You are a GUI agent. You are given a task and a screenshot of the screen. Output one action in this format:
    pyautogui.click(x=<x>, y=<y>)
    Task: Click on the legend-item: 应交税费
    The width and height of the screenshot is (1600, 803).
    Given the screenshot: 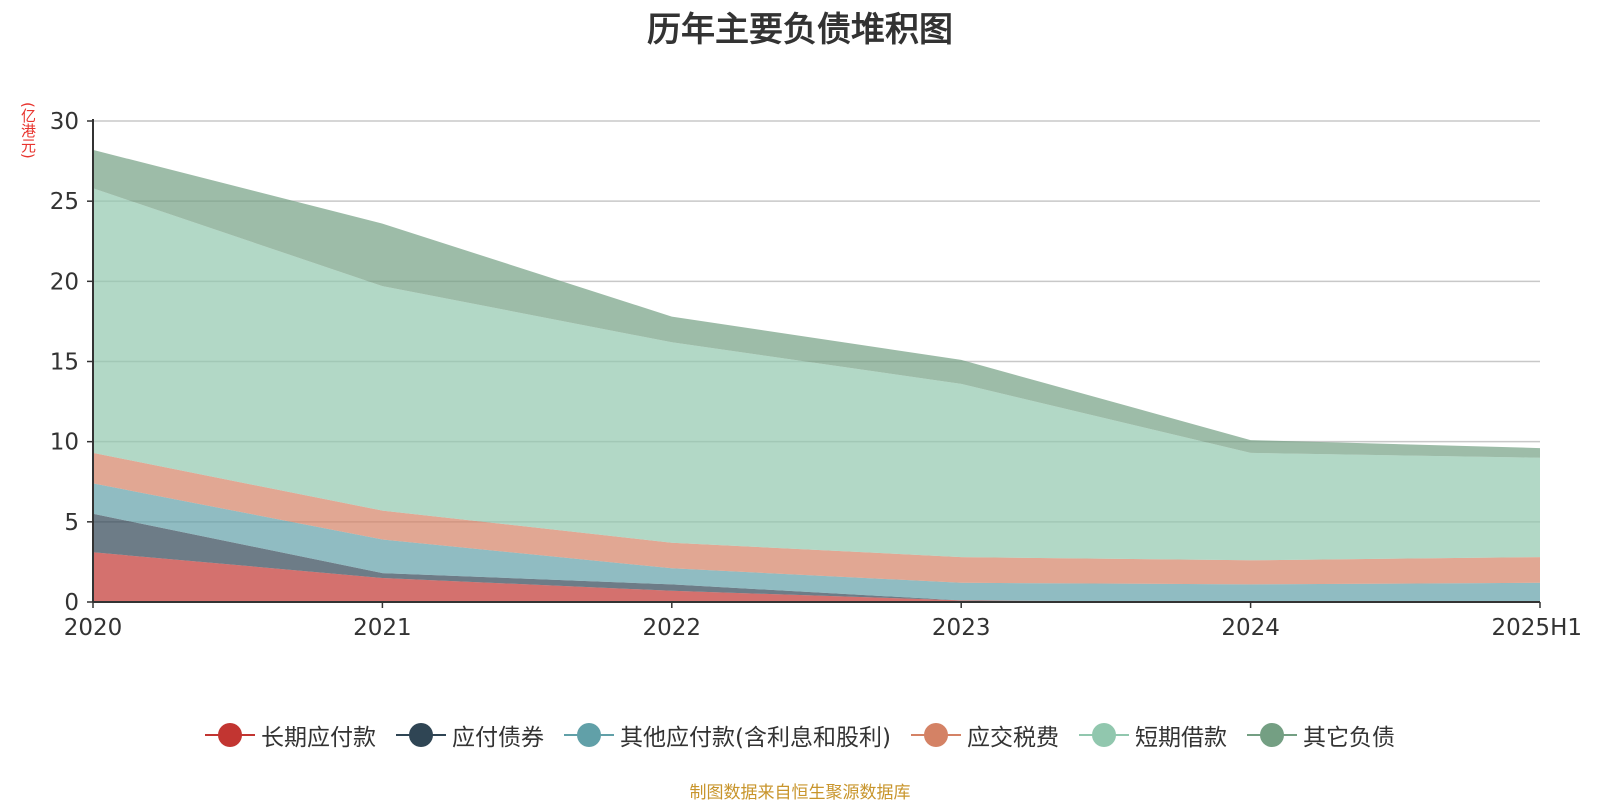 What is the action you would take?
    pyautogui.click(x=984, y=735)
    